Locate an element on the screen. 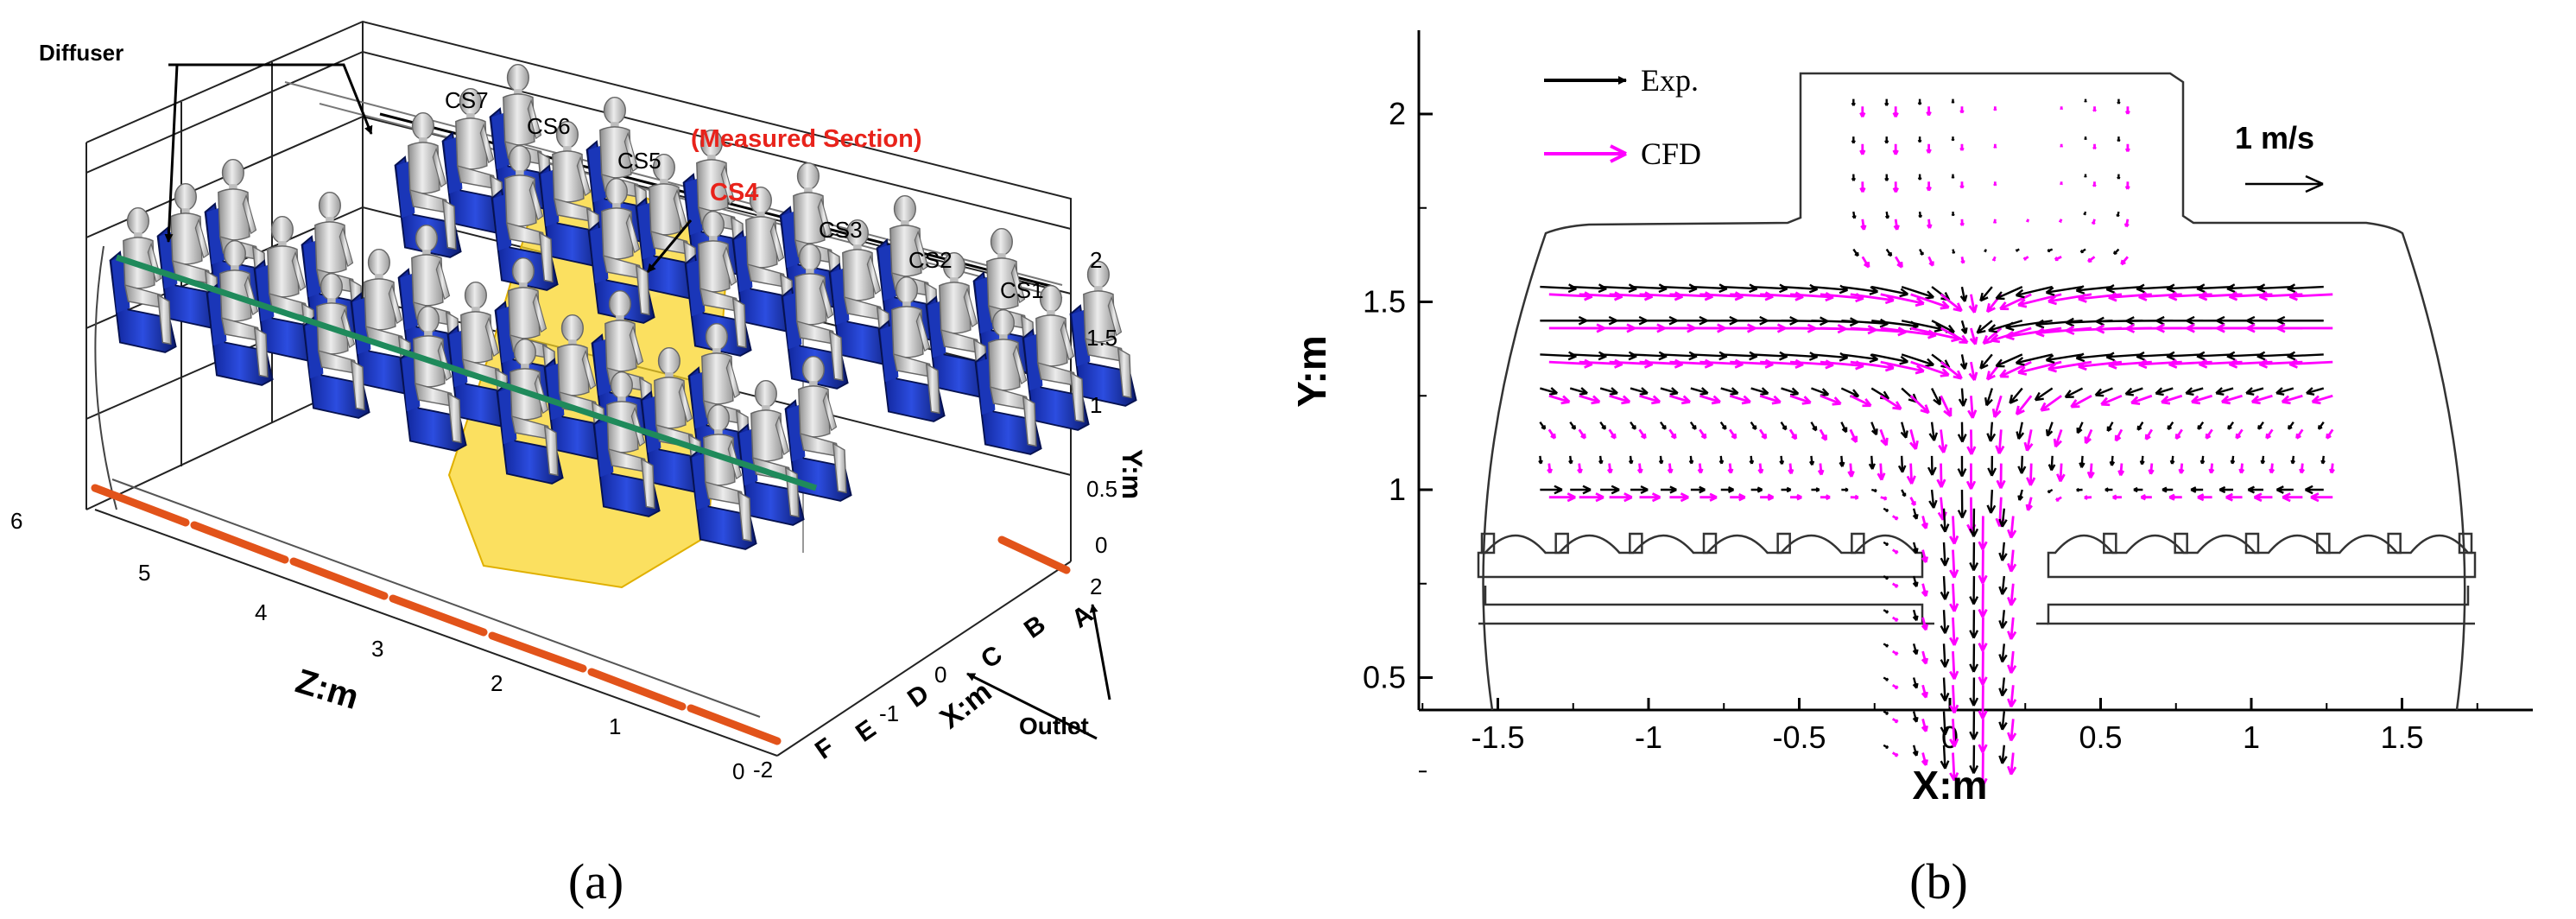  legend-cfd-label: CFD is located at coordinates (1671, 153).